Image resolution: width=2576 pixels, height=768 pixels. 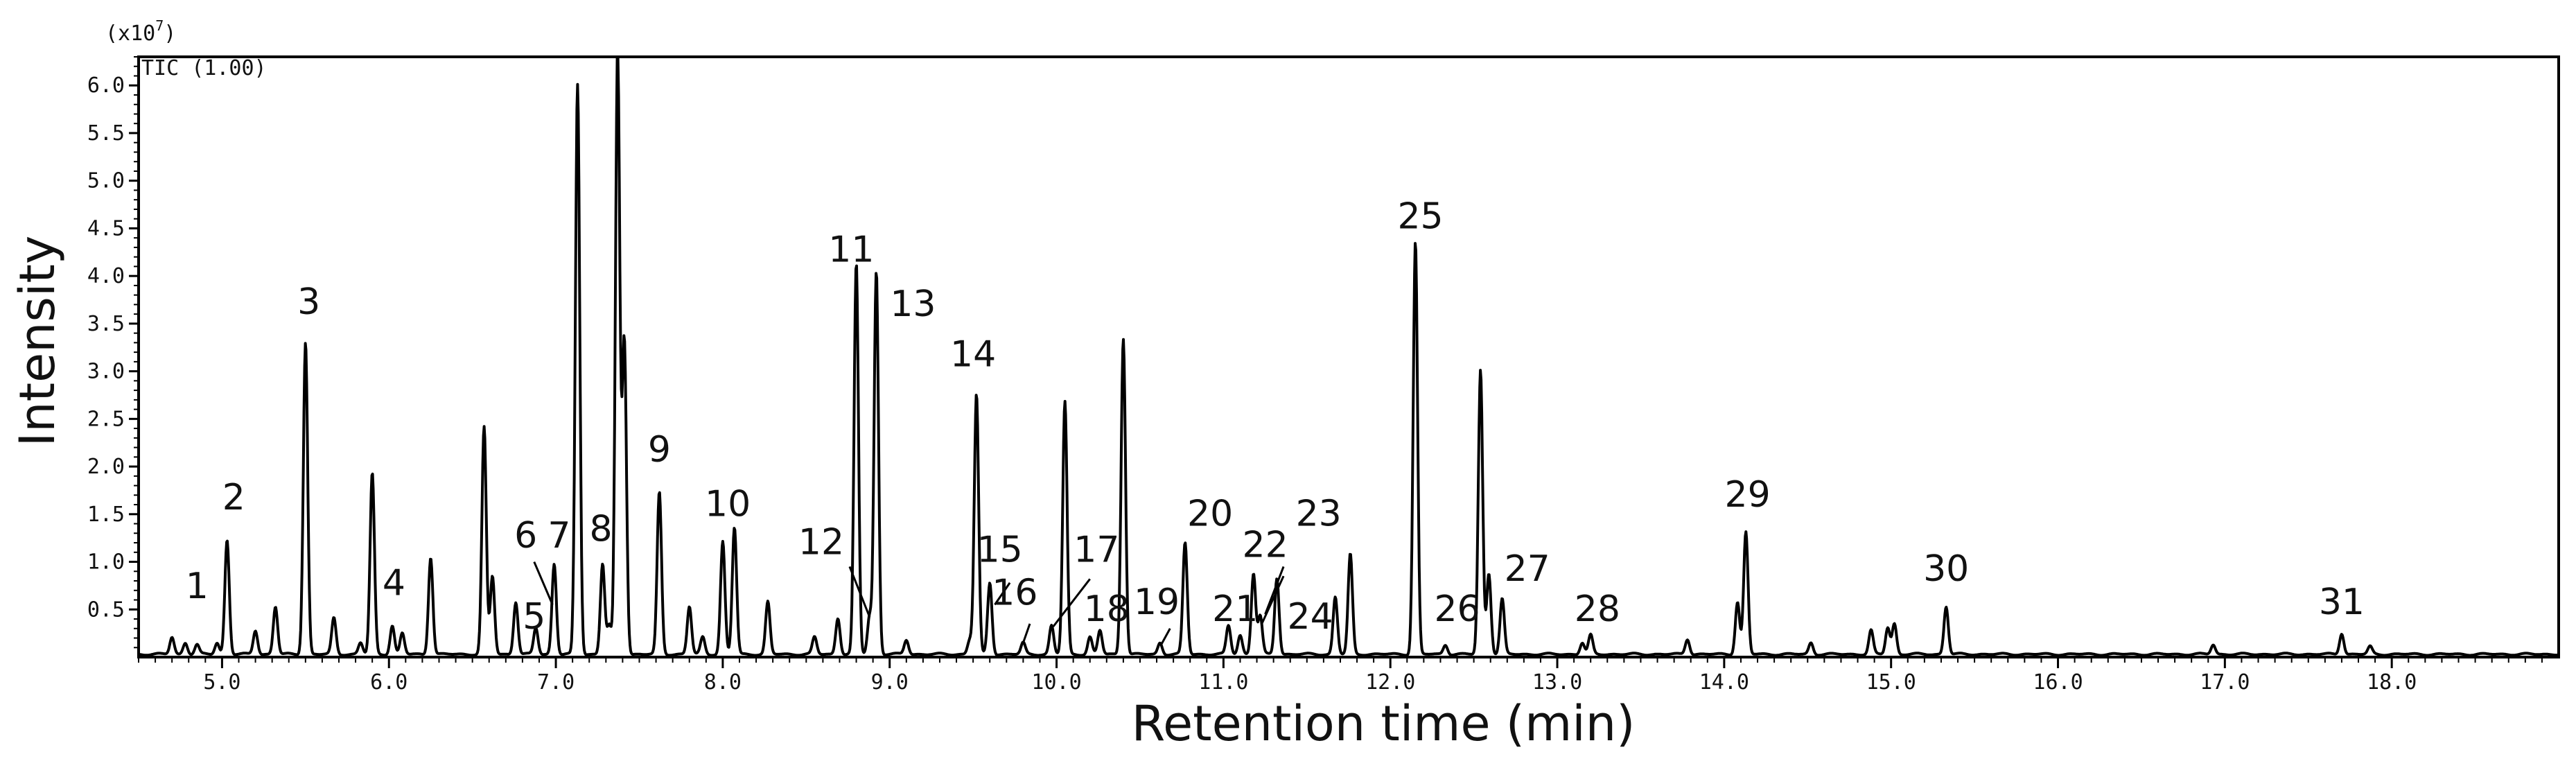 What do you see at coordinates (909, 603) in the screenshot?
I see `leader-lines` at bounding box center [909, 603].